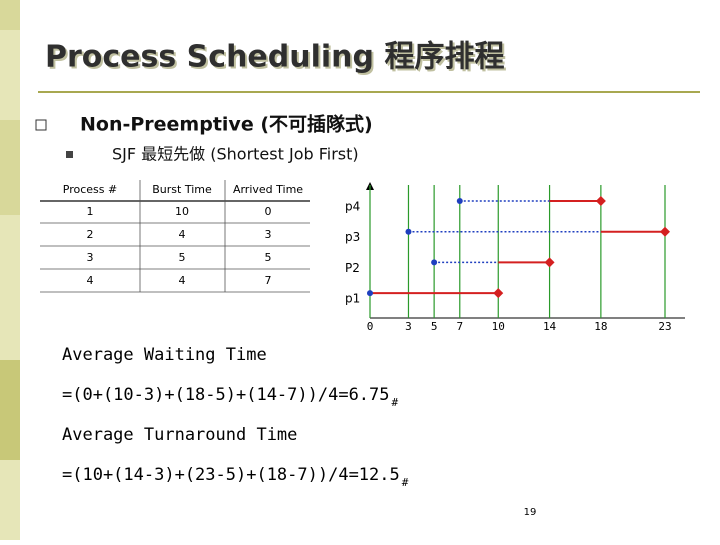 The height and width of the screenshot is (545, 720). I want to click on row-label: p1, so click(352, 299).